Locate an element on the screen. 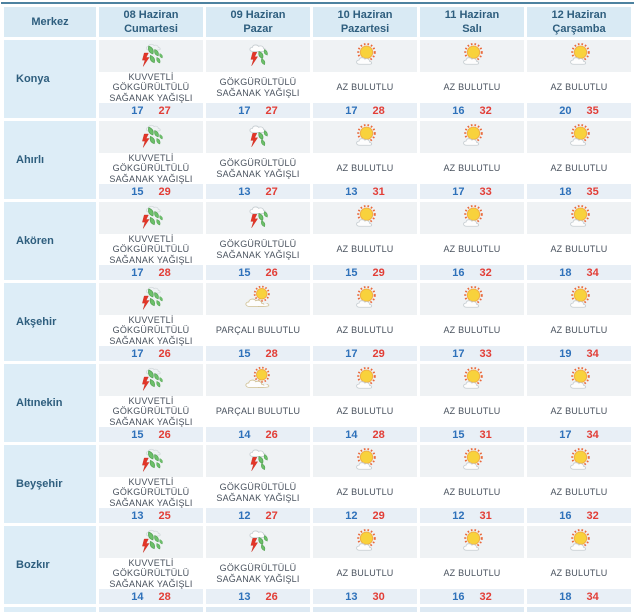  day-header-weekday: Salı is located at coordinates (472, 29).